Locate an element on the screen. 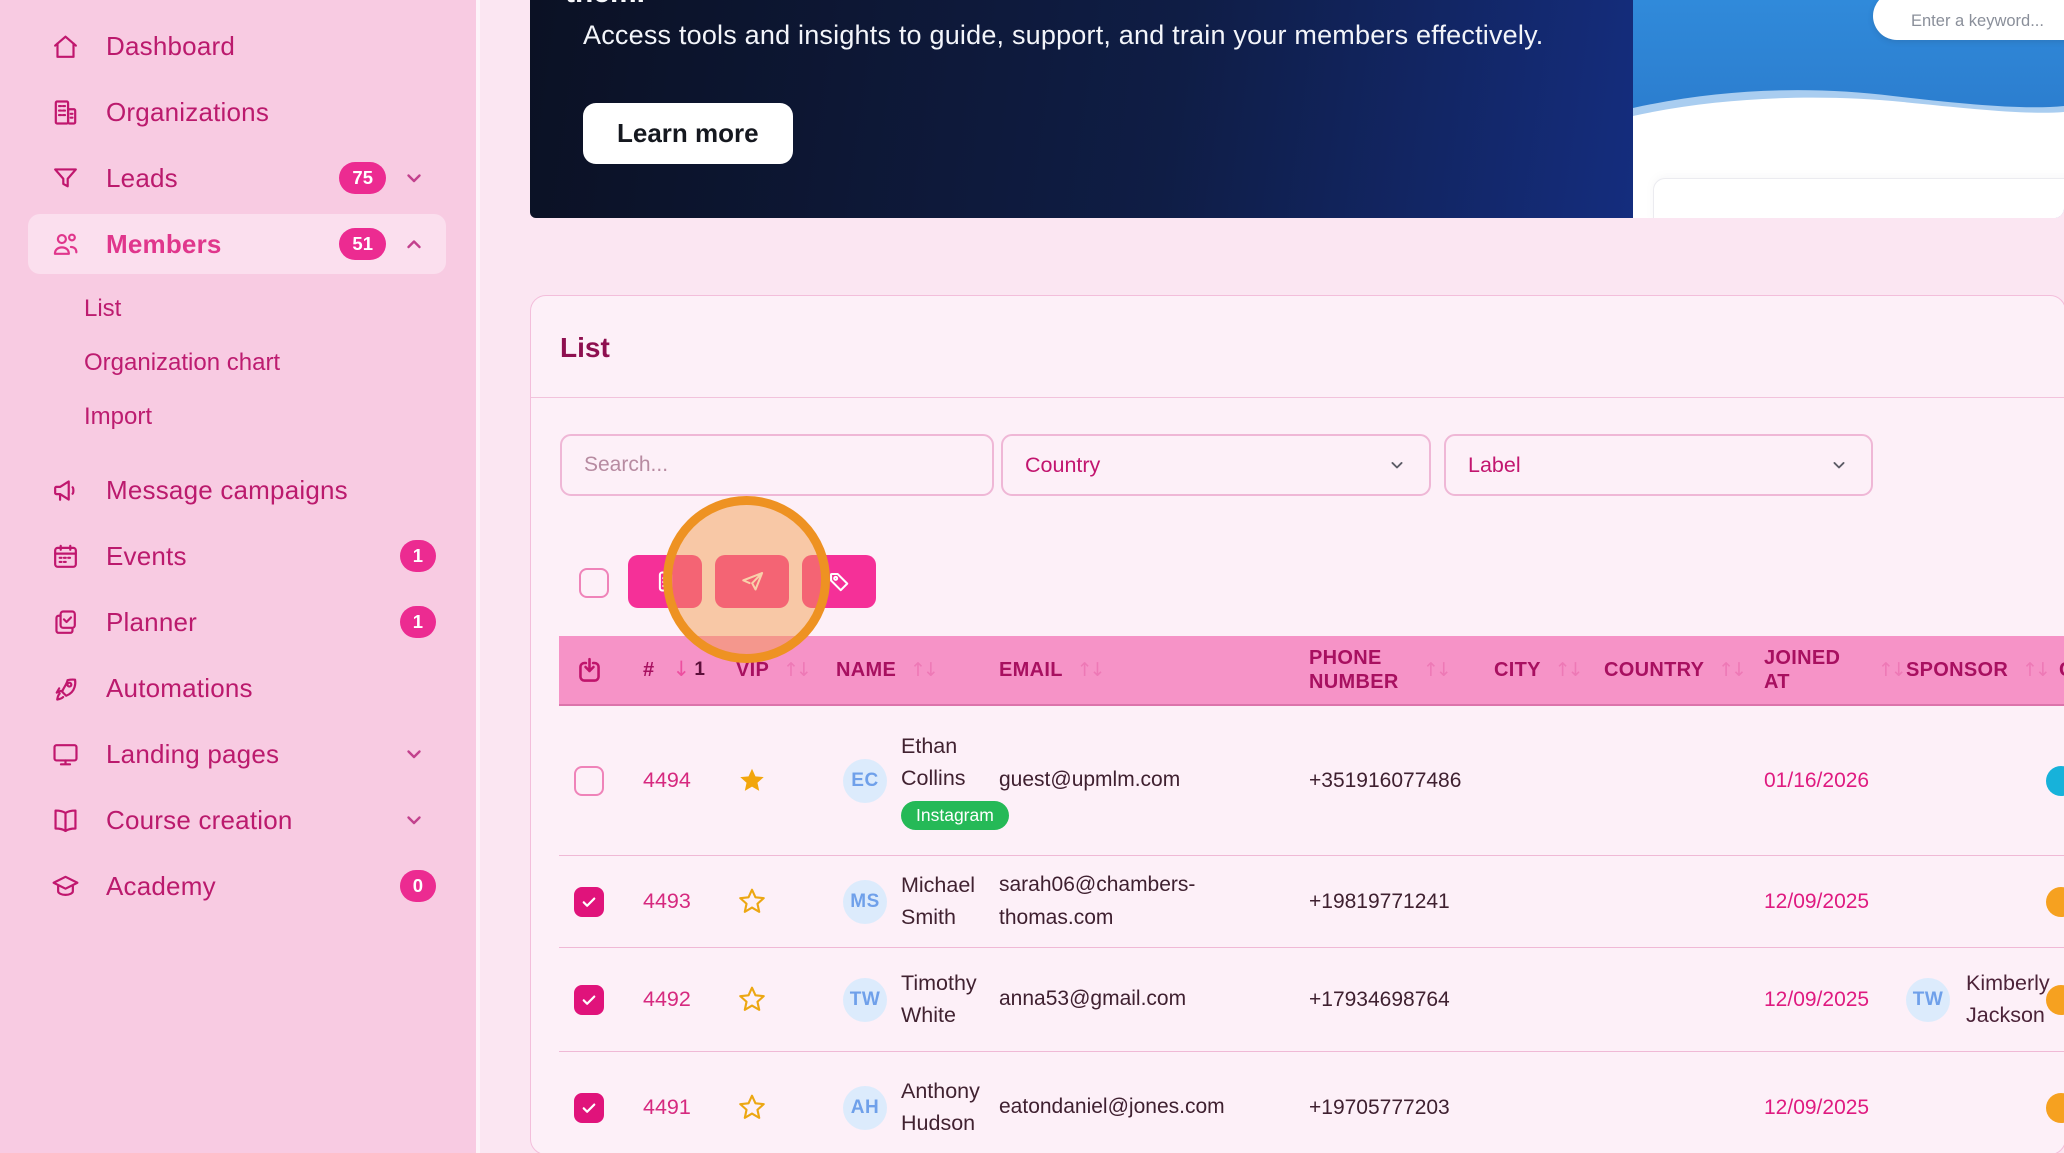  column-header-vip: VIP ↑↓ is located at coordinates (774, 669).